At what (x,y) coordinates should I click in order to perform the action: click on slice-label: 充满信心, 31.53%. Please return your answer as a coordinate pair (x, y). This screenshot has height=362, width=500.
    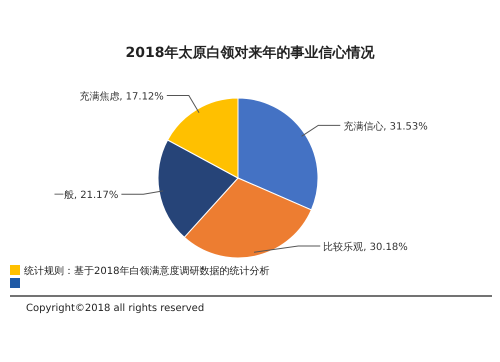
    Looking at the image, I should click on (385, 126).